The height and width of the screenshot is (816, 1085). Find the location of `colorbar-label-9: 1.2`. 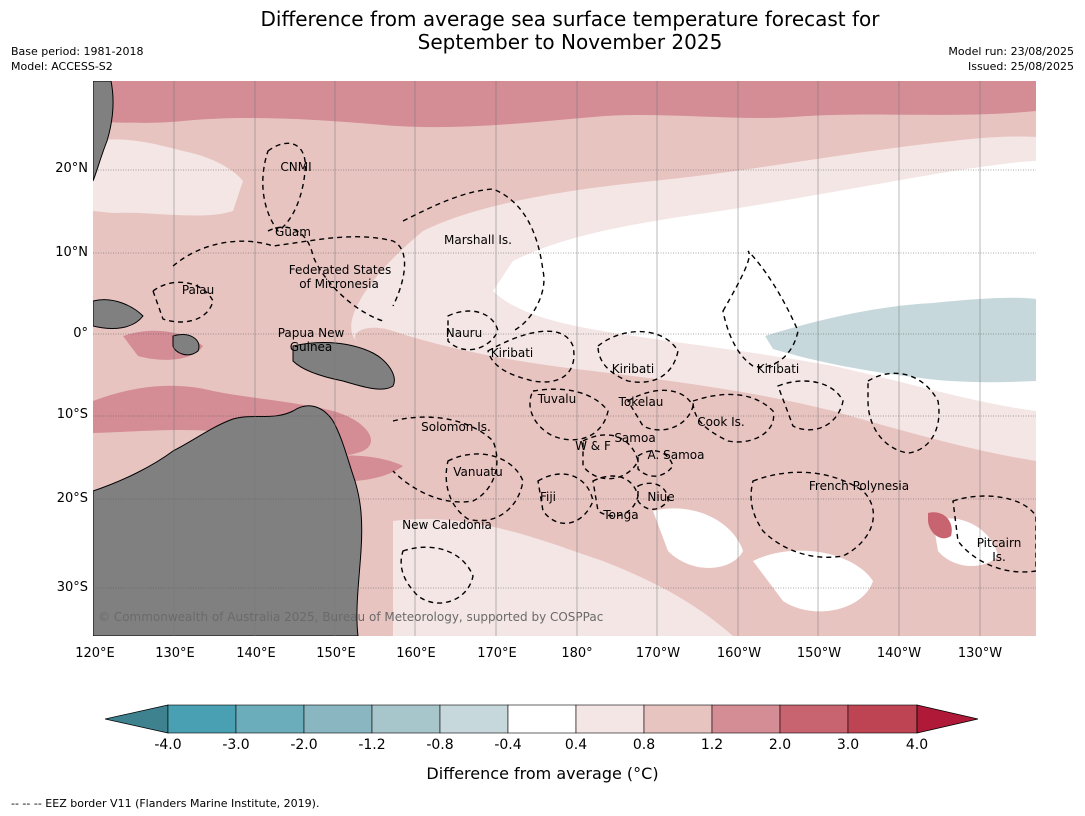

colorbar-label-9: 1.2 is located at coordinates (712, 745).